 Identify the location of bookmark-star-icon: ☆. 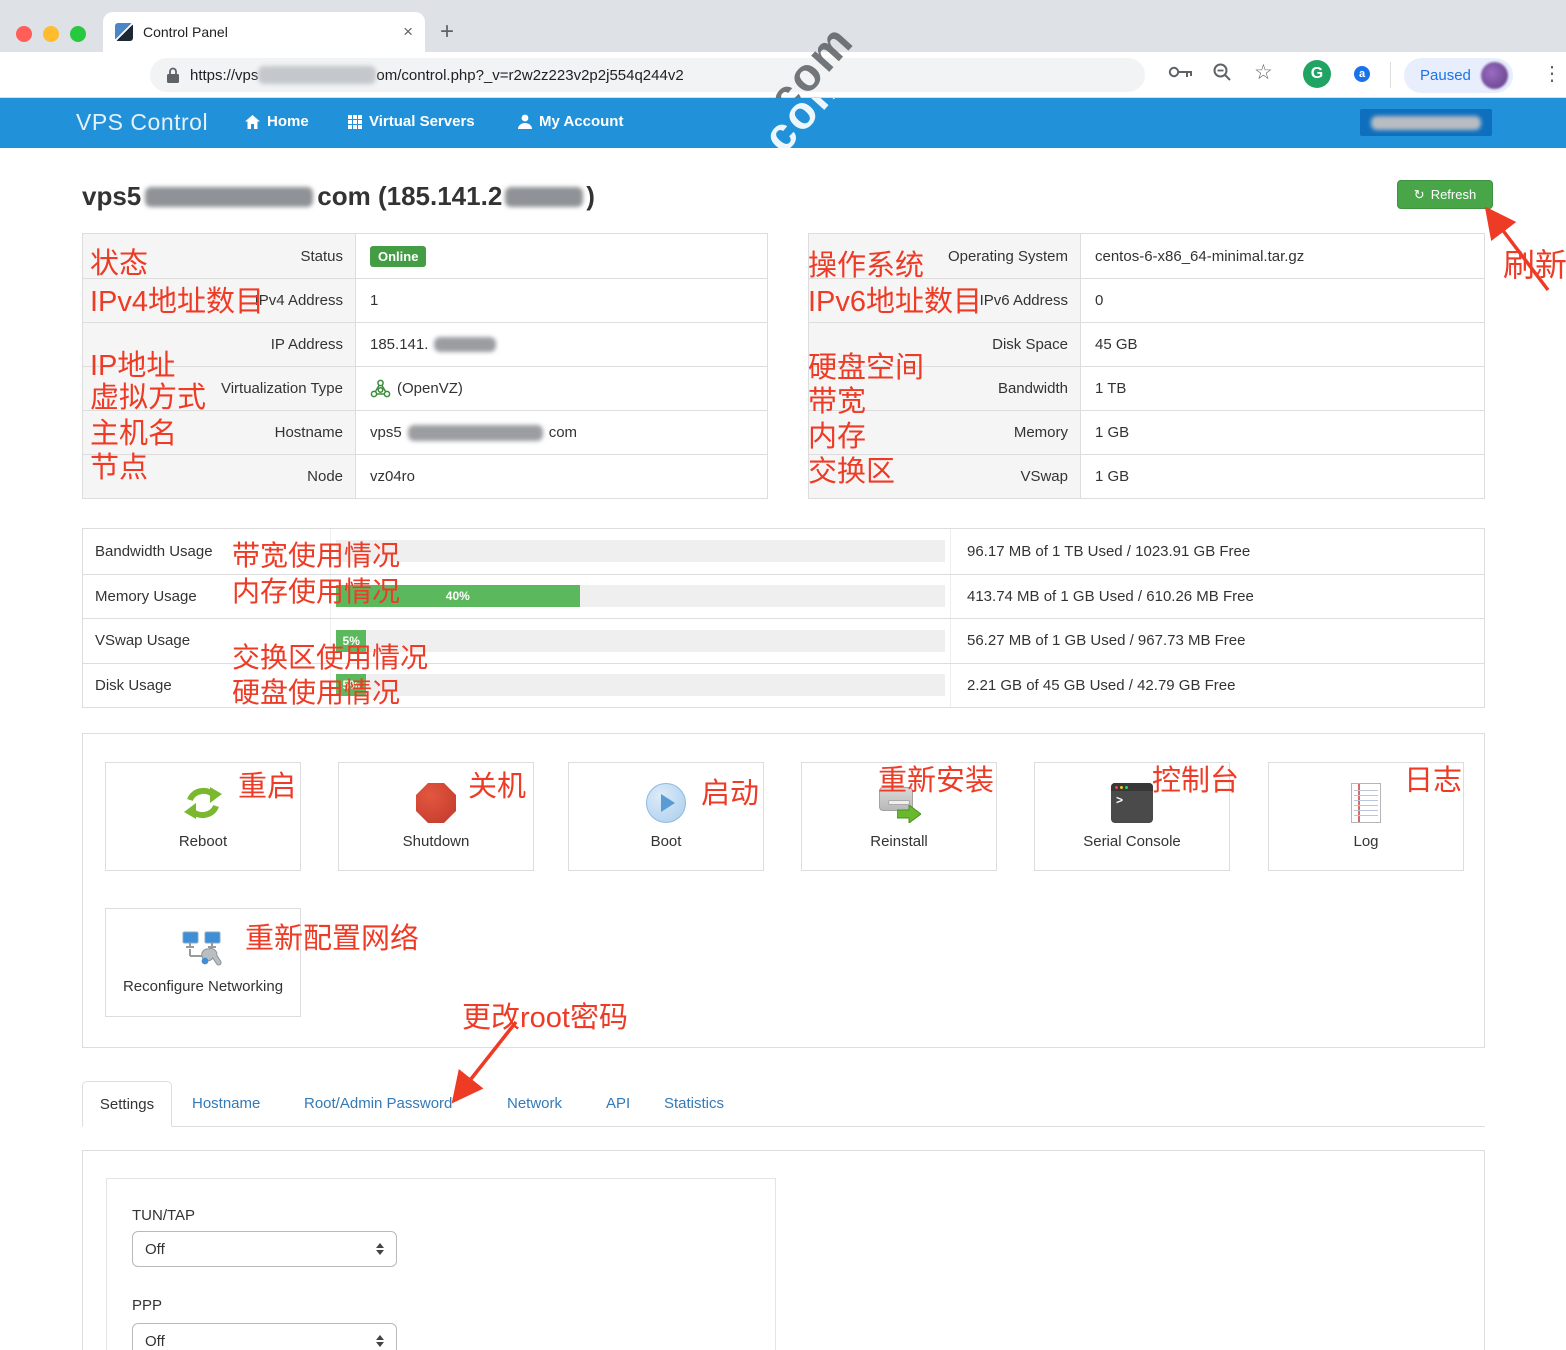
(1263, 72).